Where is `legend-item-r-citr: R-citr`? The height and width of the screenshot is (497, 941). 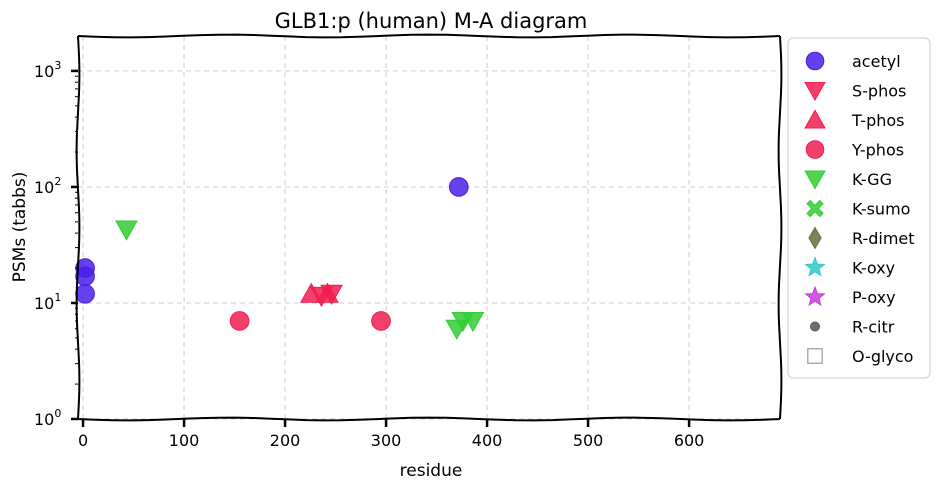 legend-item-r-citr: R-citr is located at coordinates (852, 327).